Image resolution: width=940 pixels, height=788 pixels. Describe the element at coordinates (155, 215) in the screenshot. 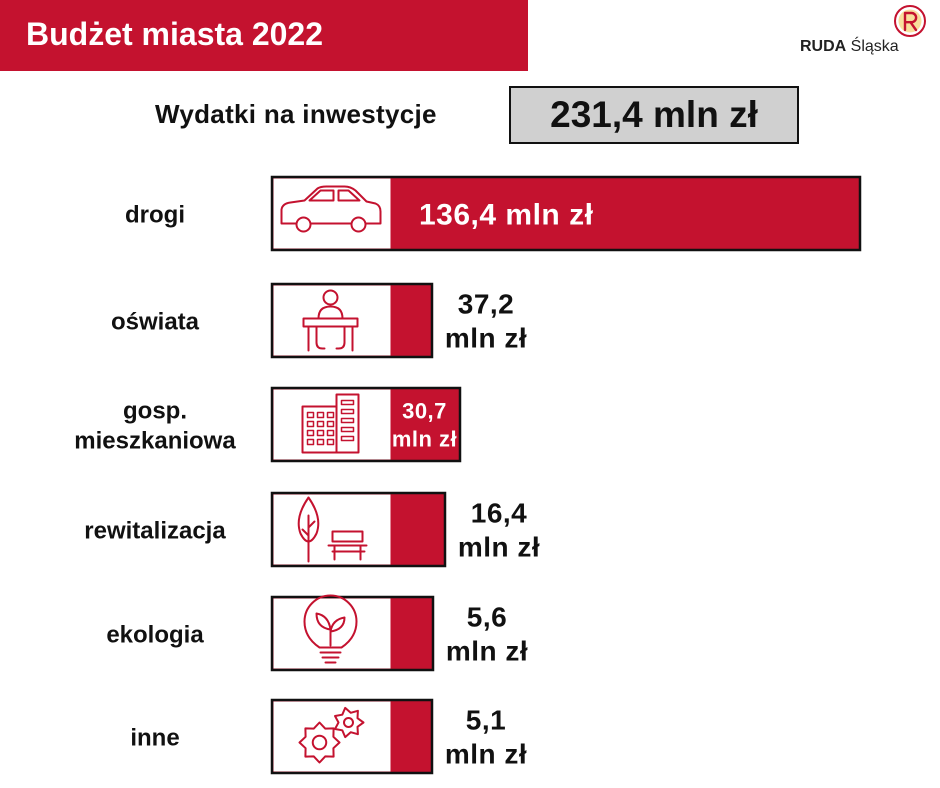

I see `category-label: drogi` at that location.